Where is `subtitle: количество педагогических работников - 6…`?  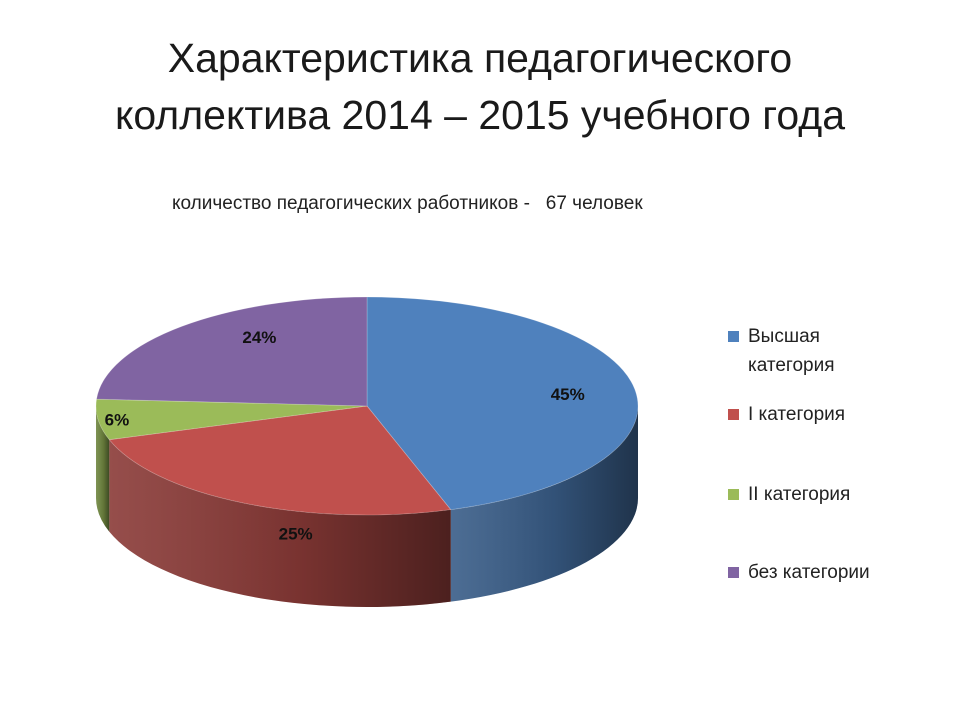
subtitle: количество педагогических работников - 6… is located at coordinates (407, 203).